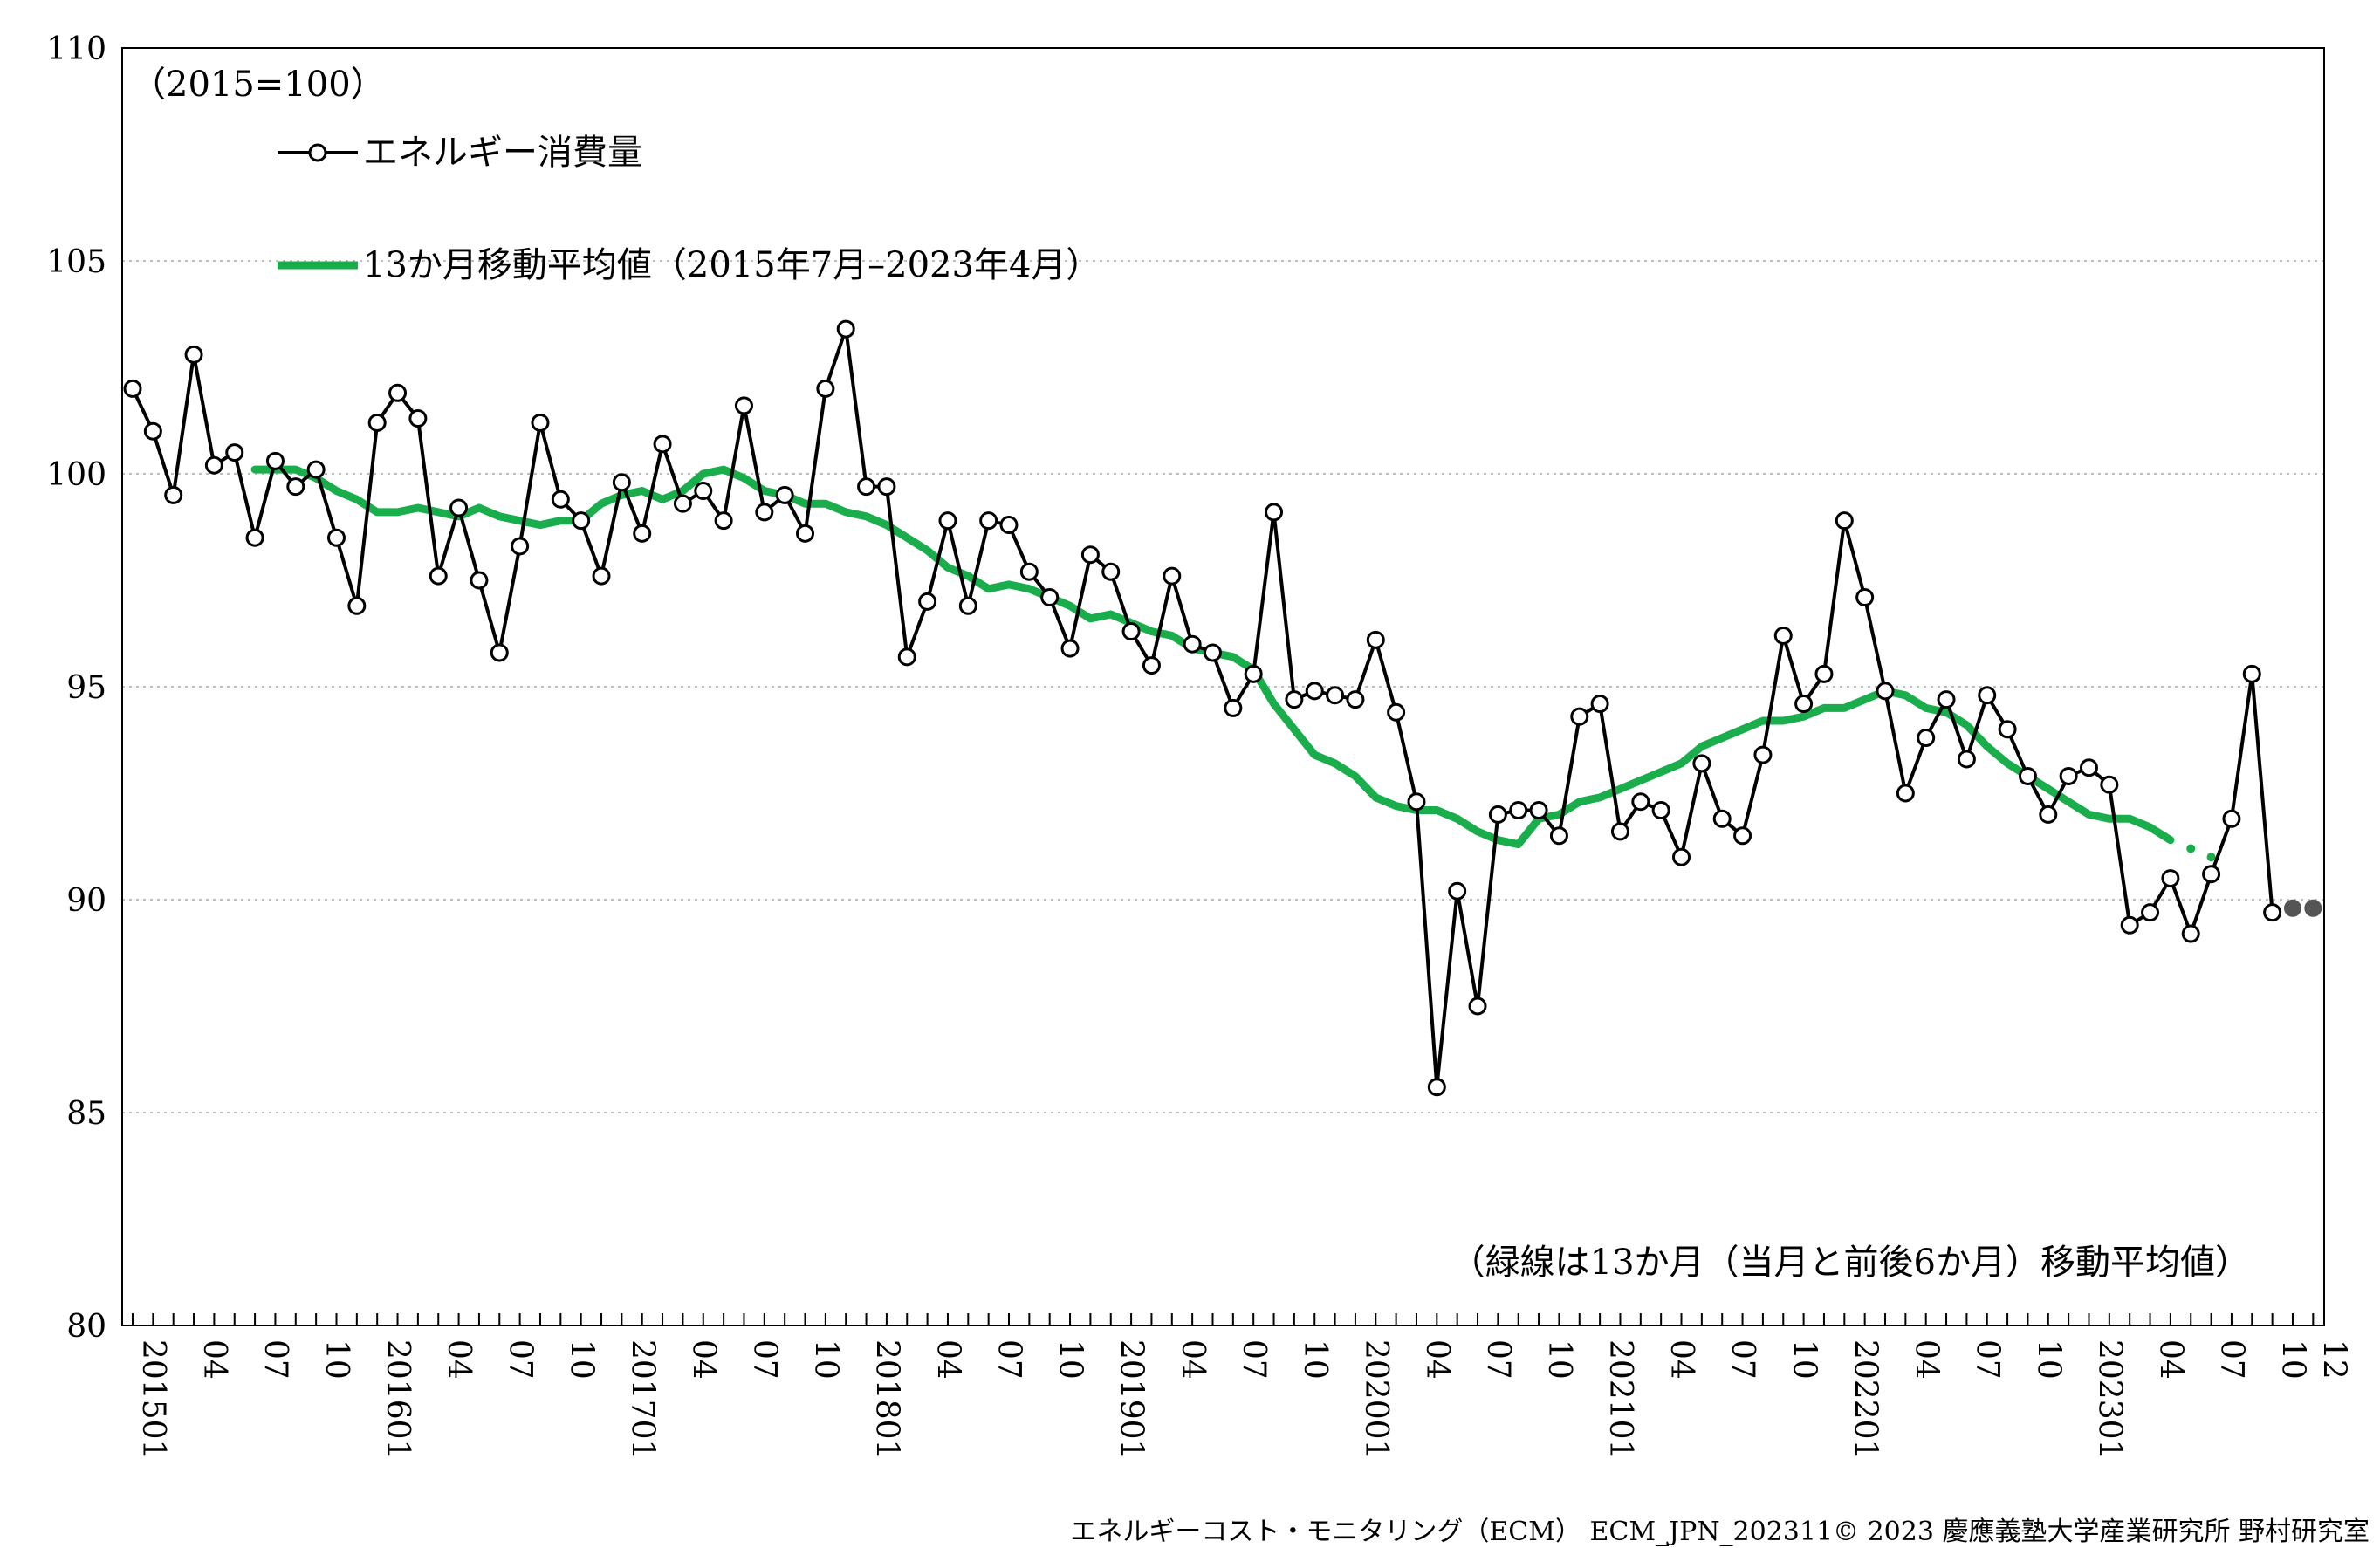  I want to click on x-tick-label: 201501, so click(153, 1399).